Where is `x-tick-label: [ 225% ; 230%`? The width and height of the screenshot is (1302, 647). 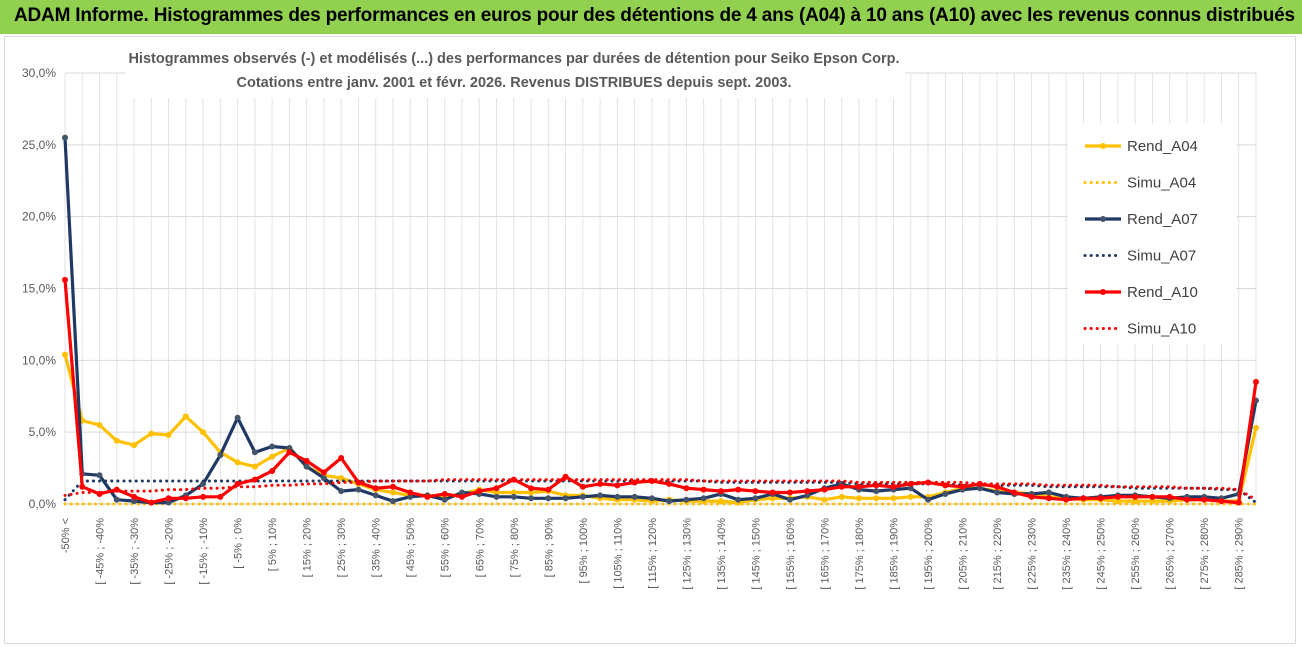
x-tick-label: [ 225% ; 230% is located at coordinates (1033, 554).